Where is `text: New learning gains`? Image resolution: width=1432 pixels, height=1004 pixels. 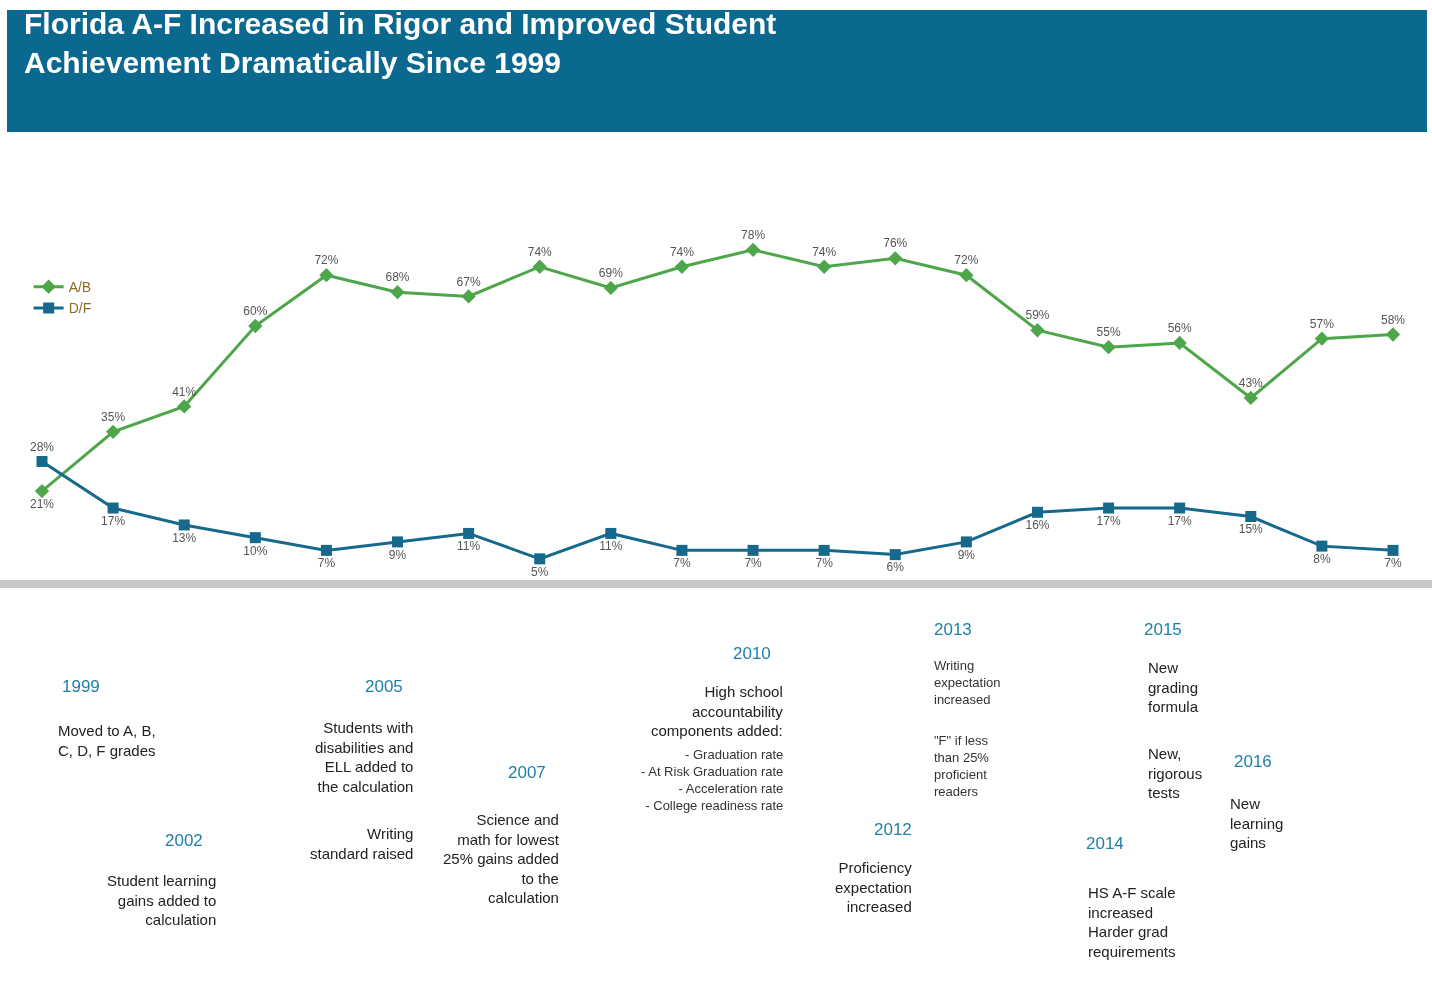 text: New learning gains is located at coordinates (1257, 823).